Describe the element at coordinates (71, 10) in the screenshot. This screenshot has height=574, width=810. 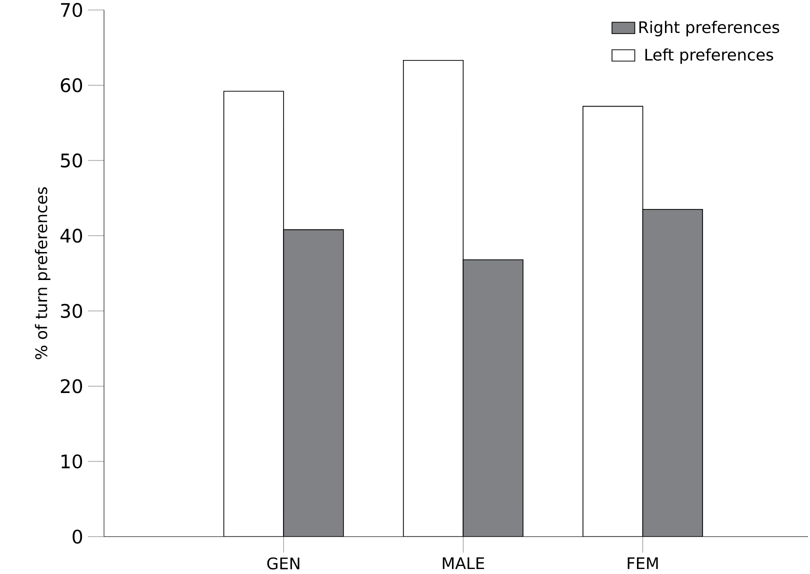
I see `y-tick-label: 70` at that location.